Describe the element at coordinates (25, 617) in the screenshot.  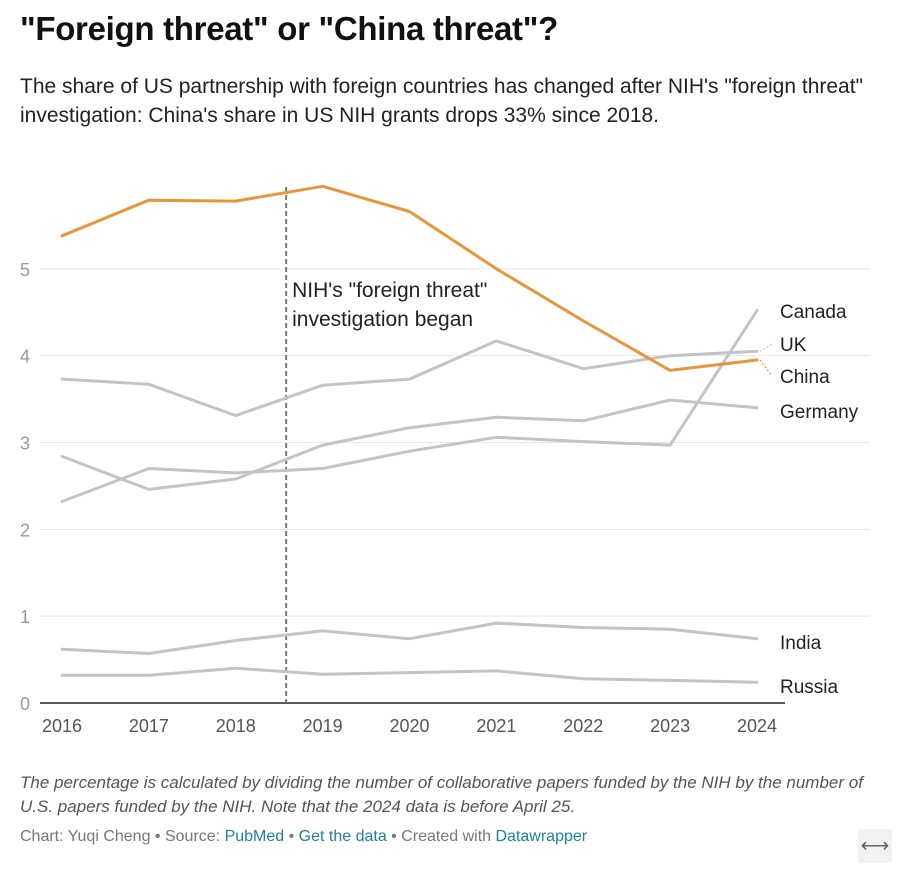
I see `y-tick-label: 1` at that location.